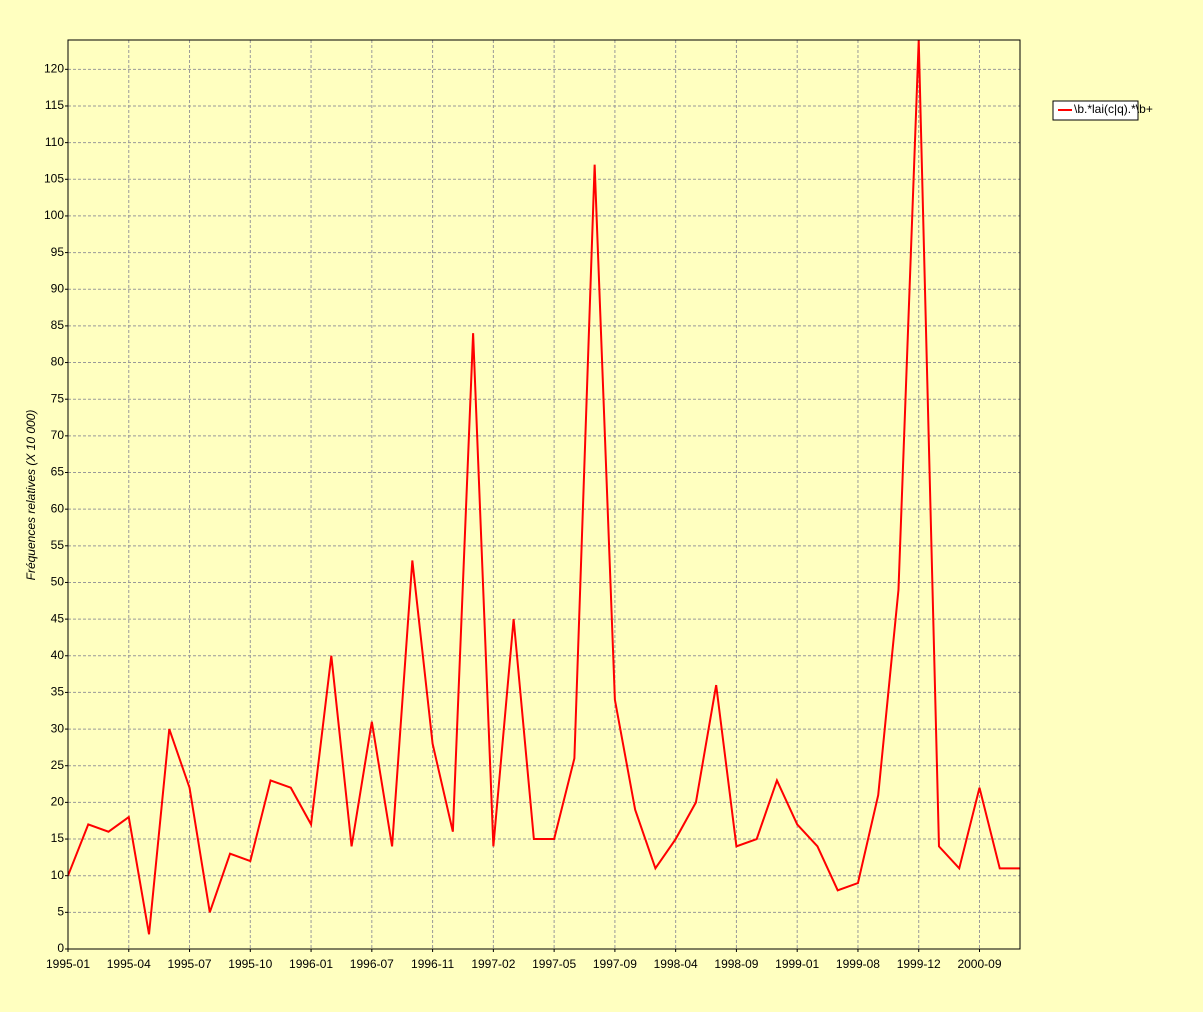  Describe the element at coordinates (58, 288) in the screenshot. I see `y-tick-label: 90` at that location.